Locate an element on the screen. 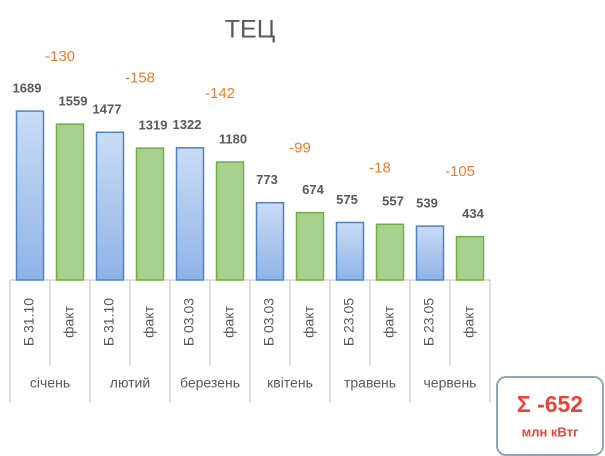 This screenshot has height=456, width=605. annotation: -18 is located at coordinates (380, 167).